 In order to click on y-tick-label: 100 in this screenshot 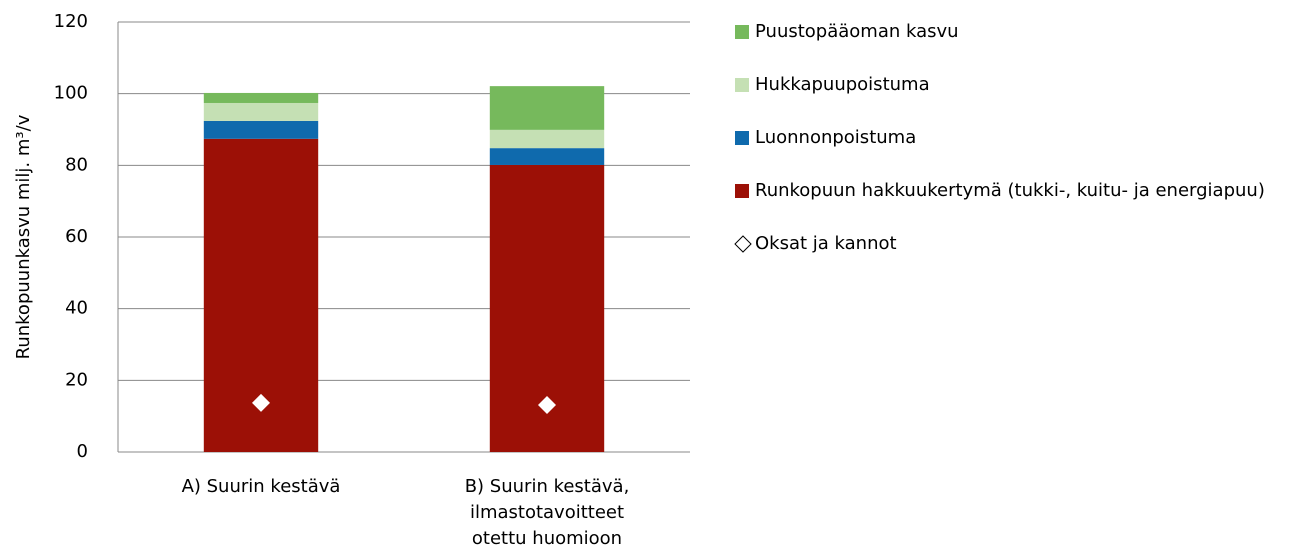, I will do `click(71, 93)`.